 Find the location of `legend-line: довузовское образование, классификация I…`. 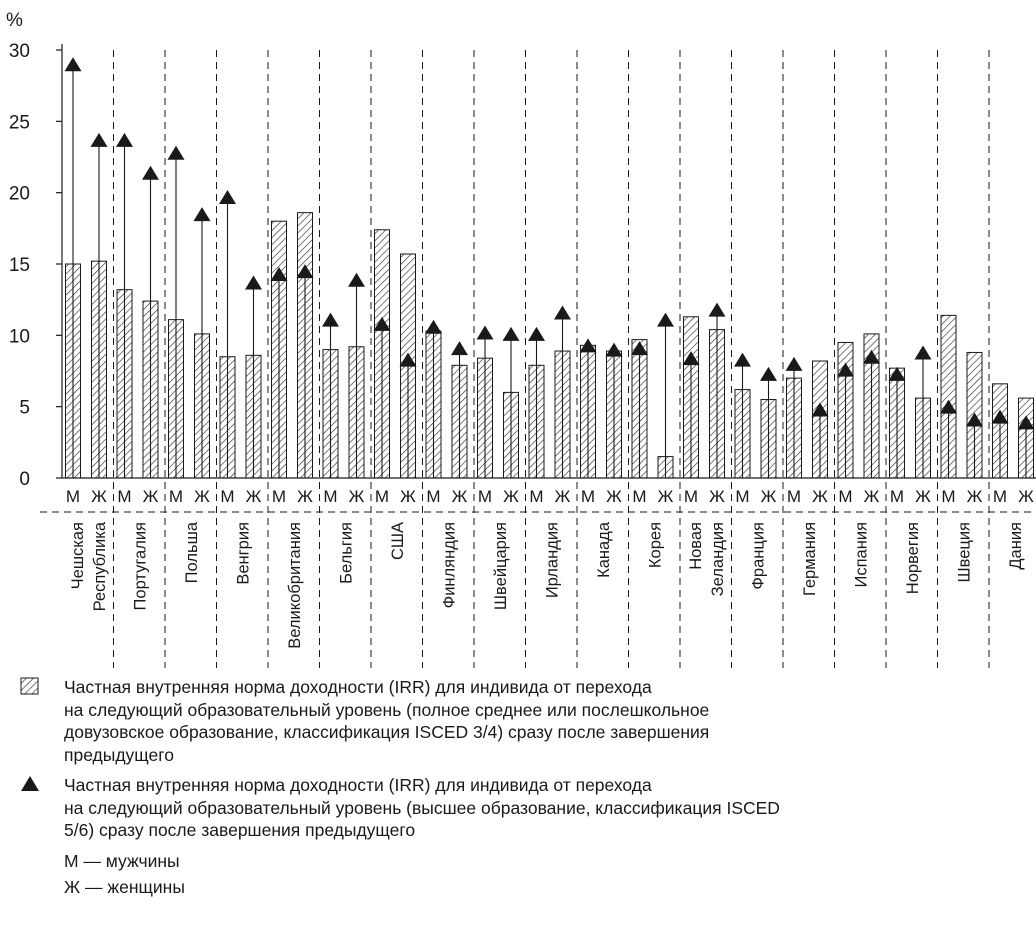

legend-line: довузовское образование, классификация I… is located at coordinates (387, 732).